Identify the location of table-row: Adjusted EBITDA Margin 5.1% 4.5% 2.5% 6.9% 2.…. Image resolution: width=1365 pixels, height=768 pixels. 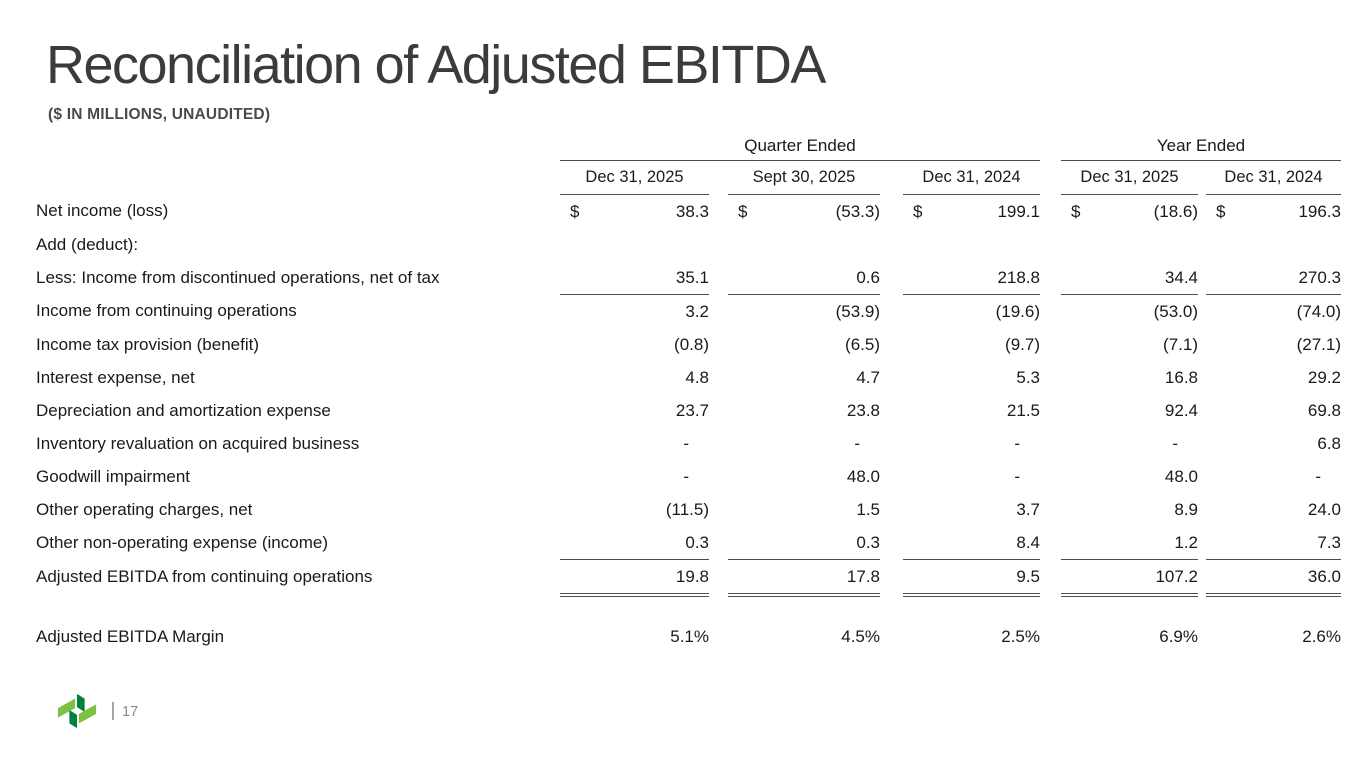
(688, 636).